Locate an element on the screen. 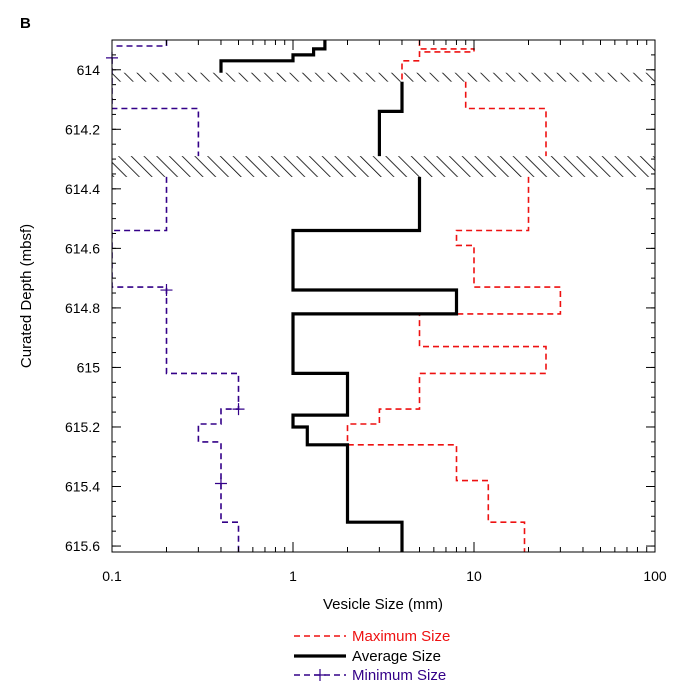  y-tick-label: 615.2 is located at coordinates (82, 427).